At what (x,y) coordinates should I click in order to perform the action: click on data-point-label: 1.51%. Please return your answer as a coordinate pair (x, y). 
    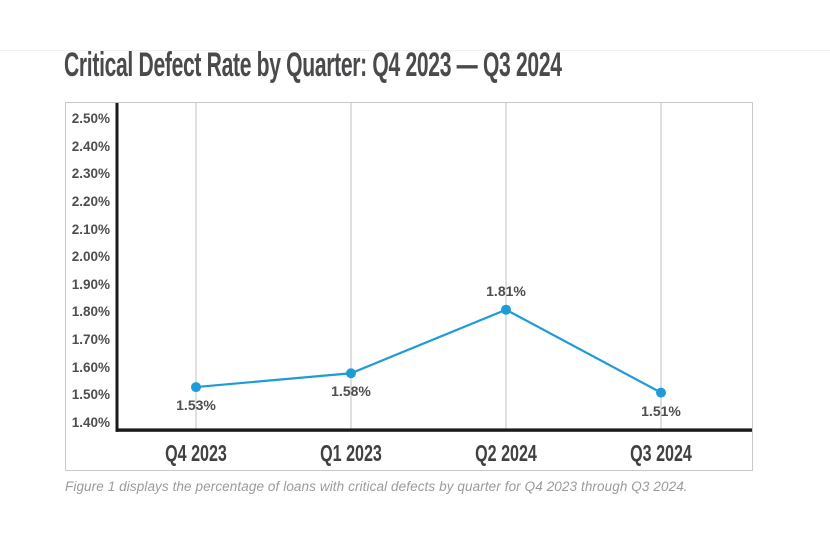
    Looking at the image, I should click on (661, 410).